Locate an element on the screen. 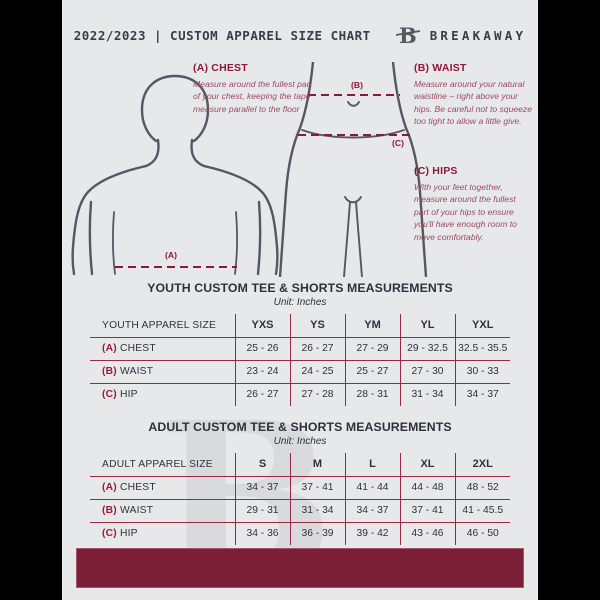 This screenshot has width=600, height=600. chest-marker-label: (A) is located at coordinates (171, 255).